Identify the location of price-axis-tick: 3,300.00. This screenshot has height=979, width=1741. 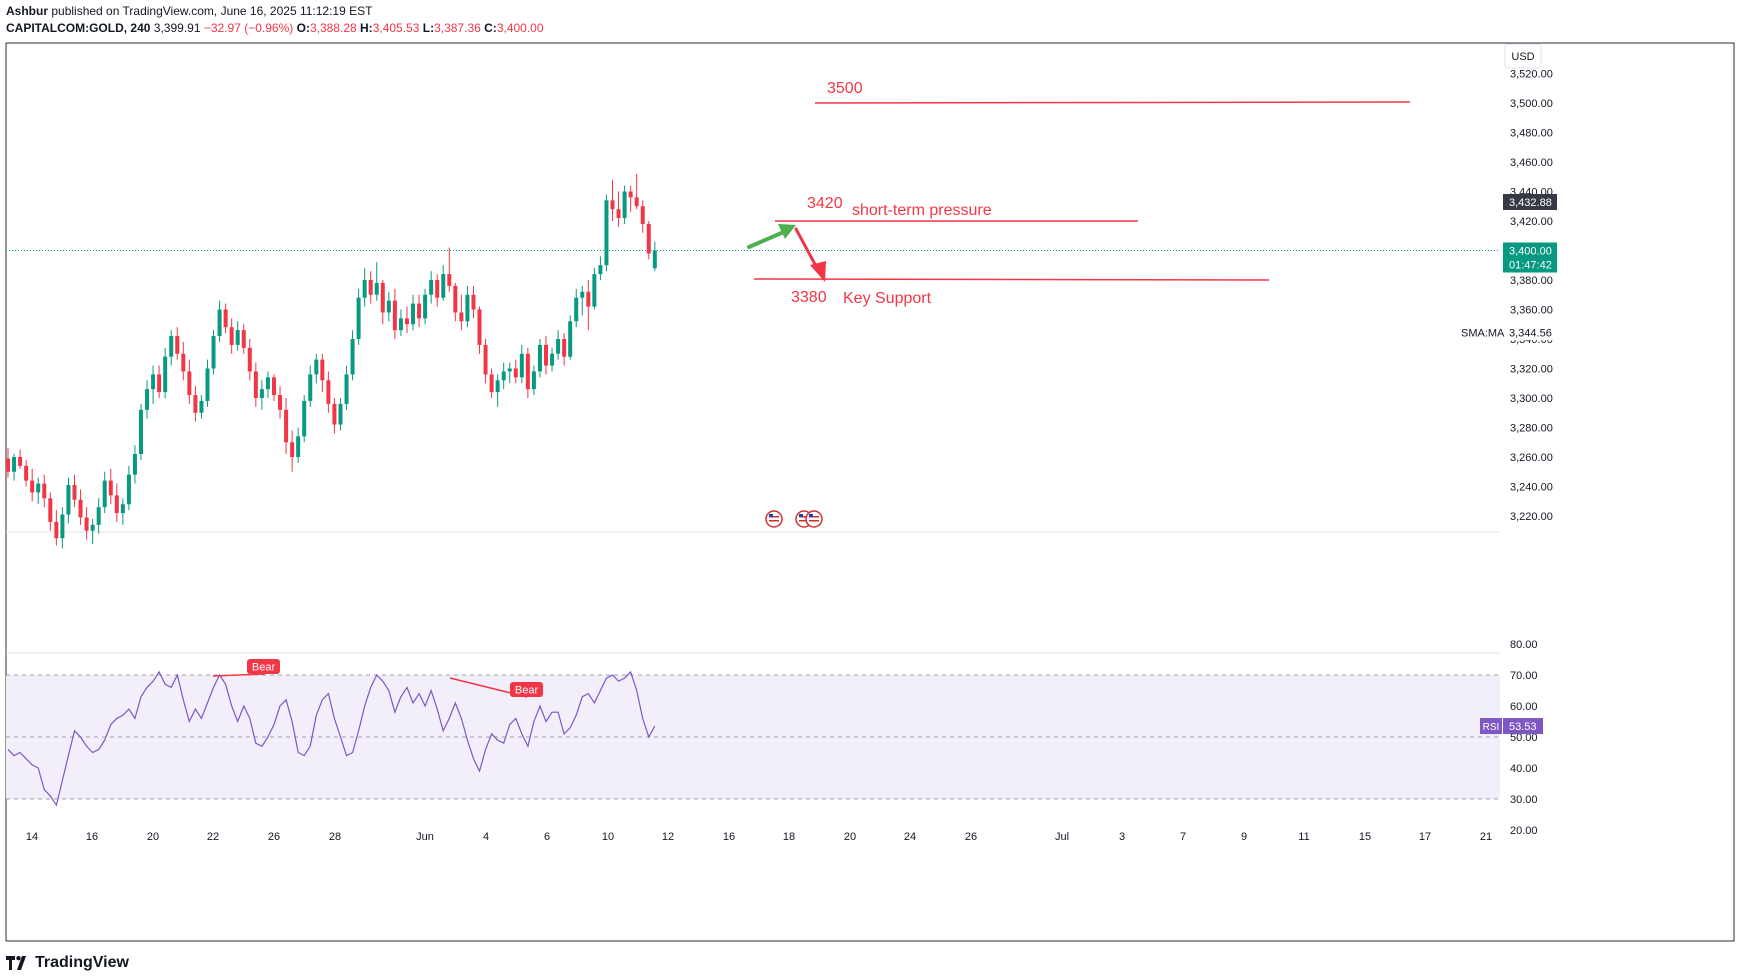
(1531, 399).